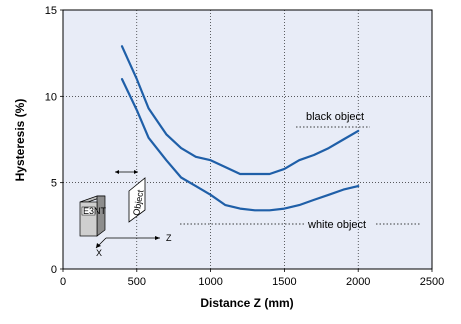  I want to click on y-tick-label-10: 10, so click(51, 97).